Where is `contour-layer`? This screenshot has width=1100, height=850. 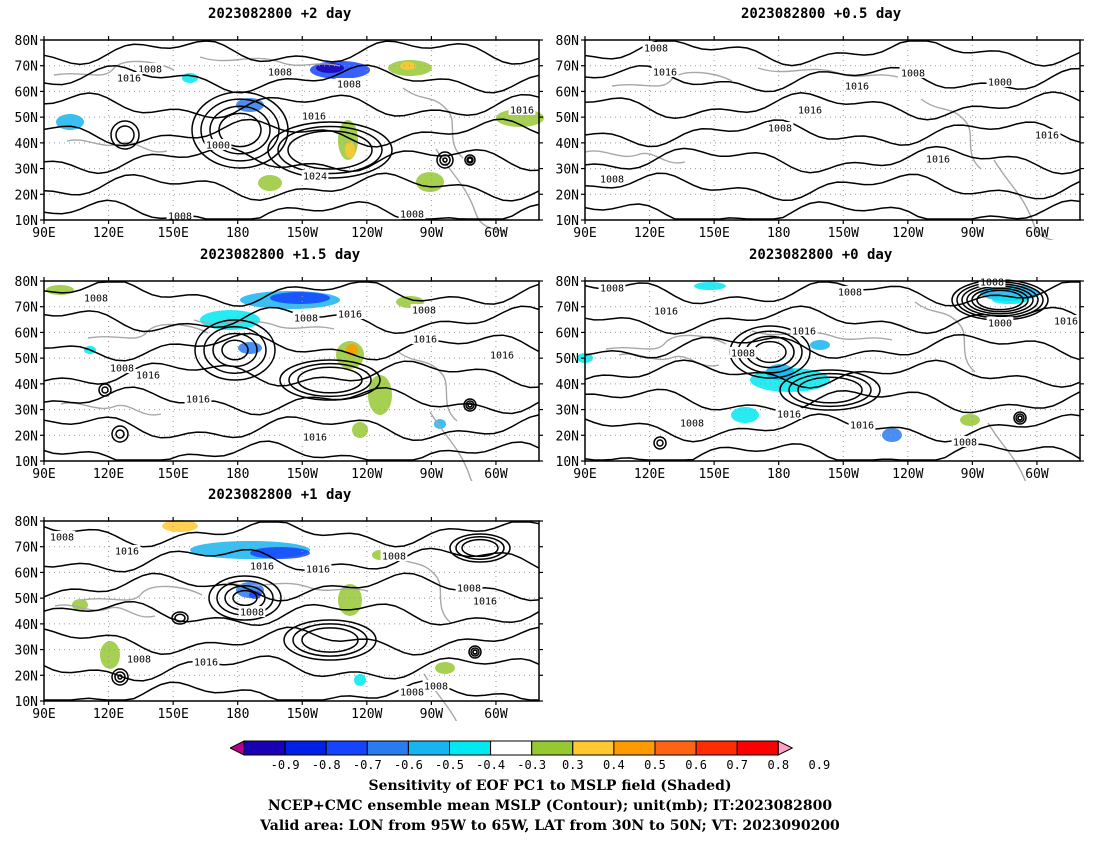
contour-layer is located at coordinates (291, 130).